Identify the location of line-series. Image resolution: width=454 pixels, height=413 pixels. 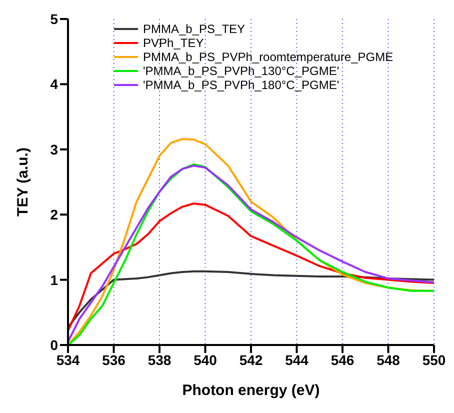
(251, 299).